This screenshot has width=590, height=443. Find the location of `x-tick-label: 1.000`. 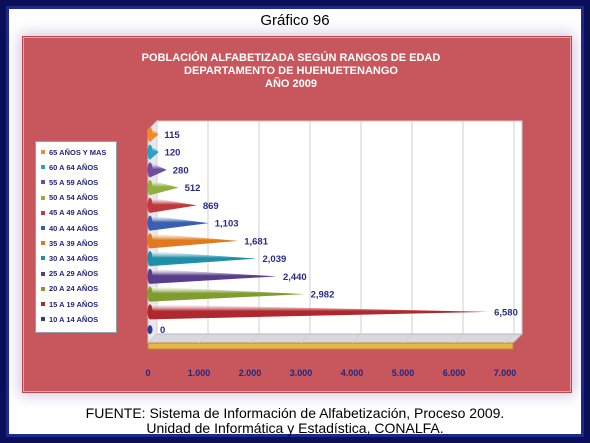

x-tick-label: 1.000 is located at coordinates (199, 373).